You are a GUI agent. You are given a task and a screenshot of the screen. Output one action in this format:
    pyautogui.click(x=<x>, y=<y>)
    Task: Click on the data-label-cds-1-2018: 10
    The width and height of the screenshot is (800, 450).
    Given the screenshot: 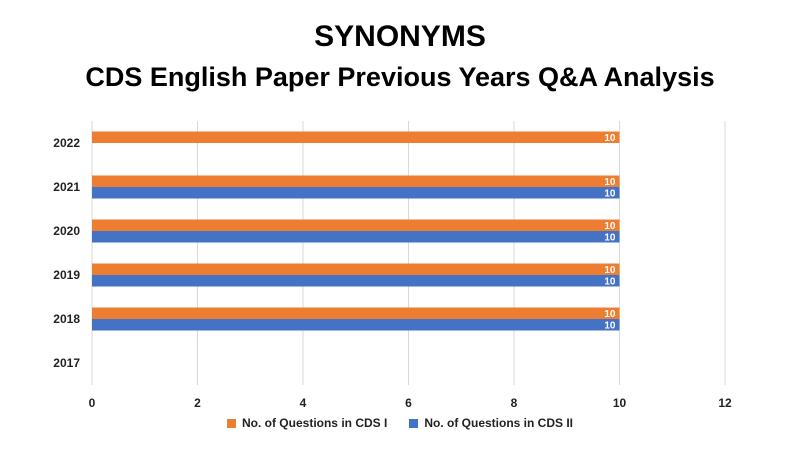 What is the action you would take?
    pyautogui.click(x=610, y=314)
    